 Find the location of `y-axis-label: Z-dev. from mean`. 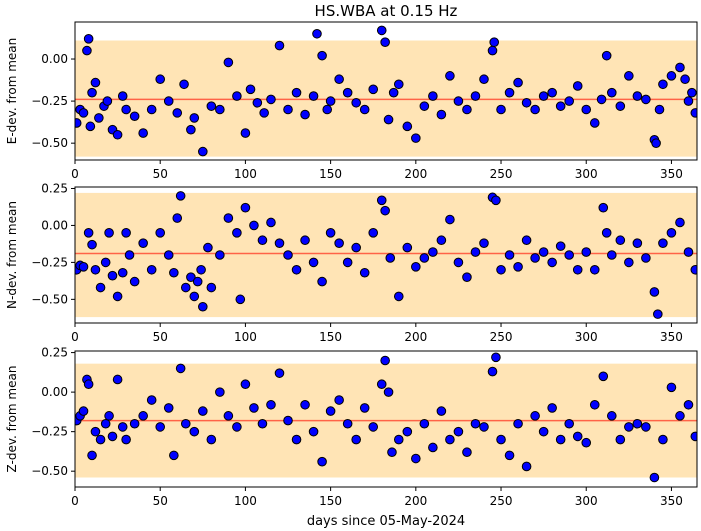

y-axis-label: Z-dev. from mean is located at coordinates (12, 419).